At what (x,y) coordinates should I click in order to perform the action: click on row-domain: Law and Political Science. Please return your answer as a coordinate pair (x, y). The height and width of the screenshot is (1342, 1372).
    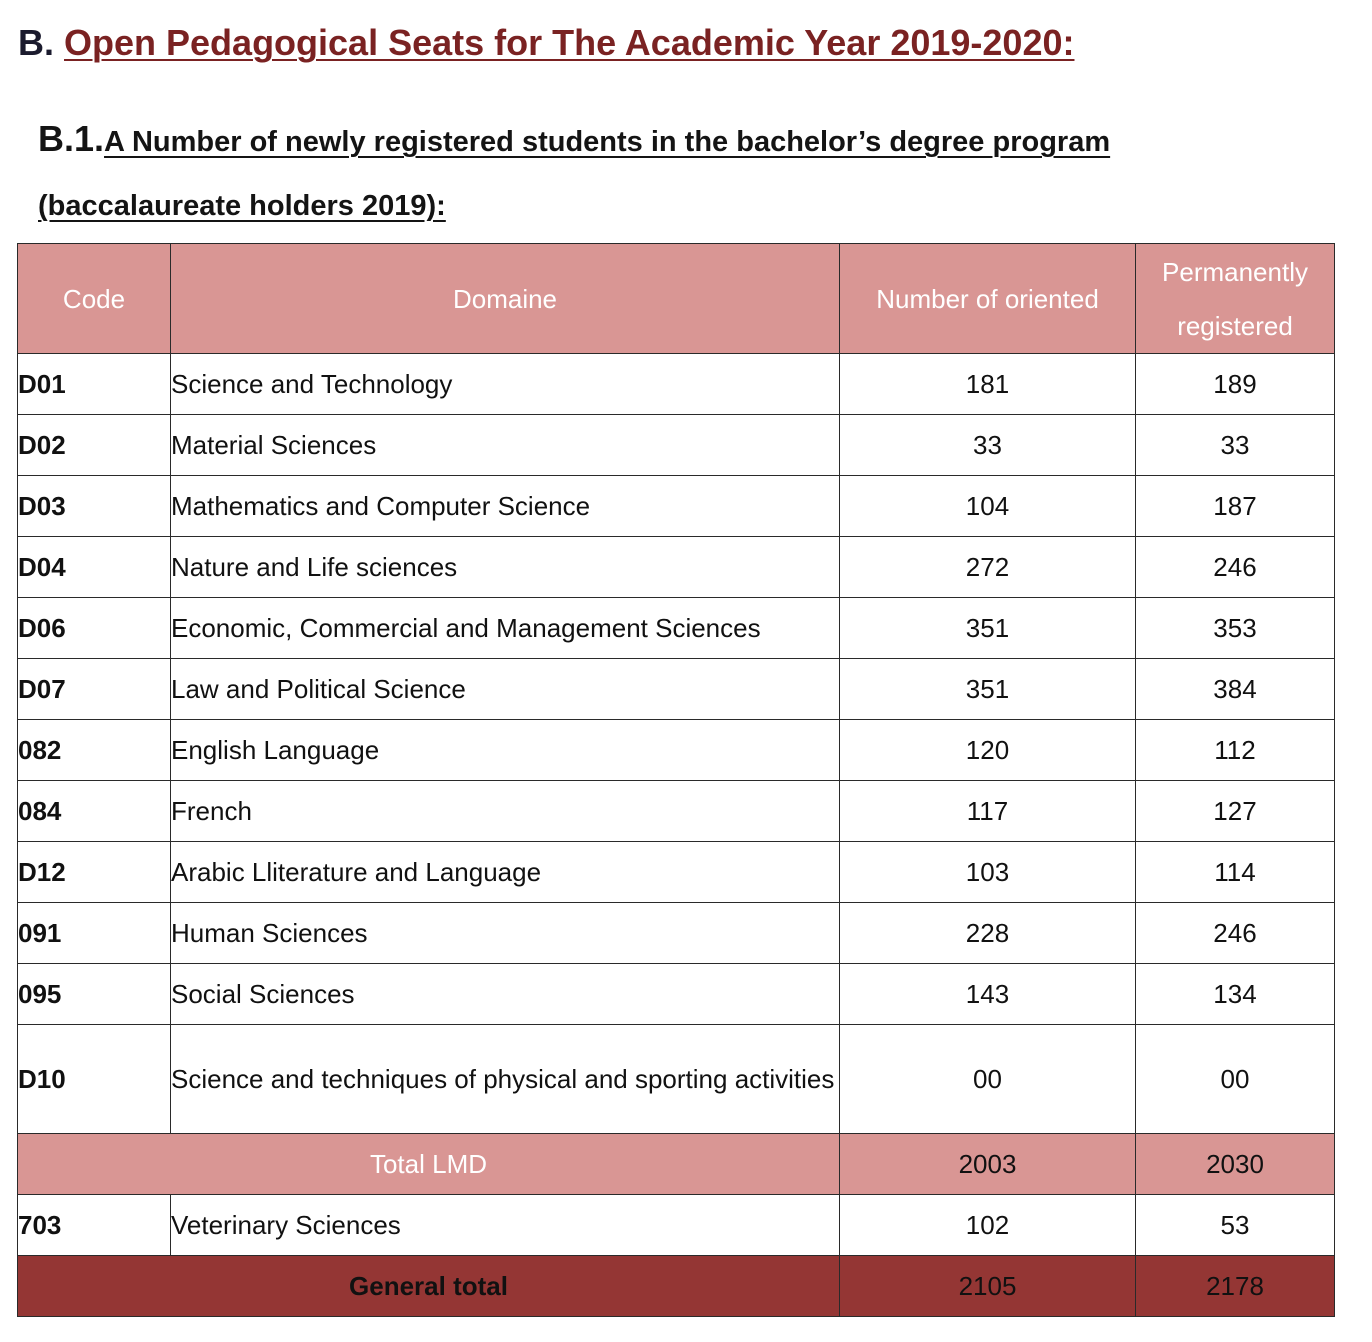
    Looking at the image, I should click on (505, 689).